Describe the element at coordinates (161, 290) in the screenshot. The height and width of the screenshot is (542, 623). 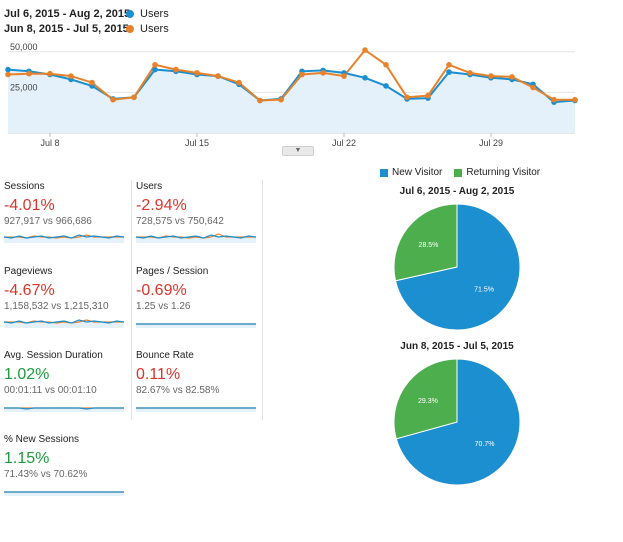
I see `metric-change: -0.69%` at that location.